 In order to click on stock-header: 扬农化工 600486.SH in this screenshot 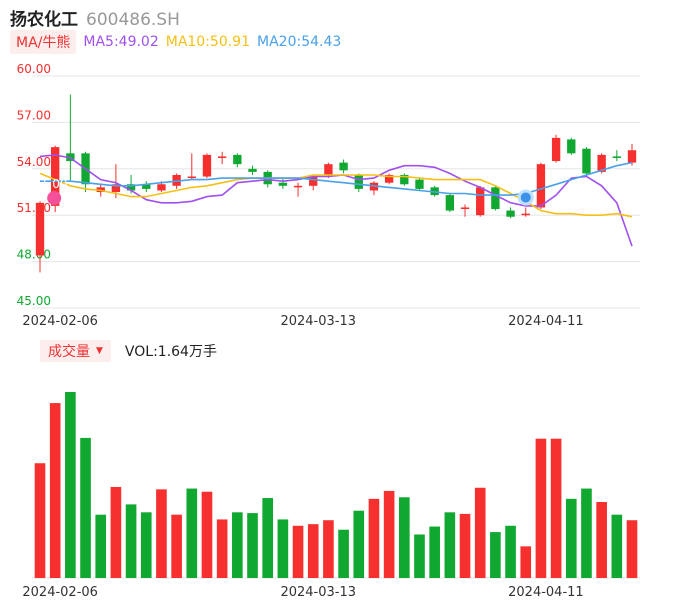, I will do `click(95, 17)`.